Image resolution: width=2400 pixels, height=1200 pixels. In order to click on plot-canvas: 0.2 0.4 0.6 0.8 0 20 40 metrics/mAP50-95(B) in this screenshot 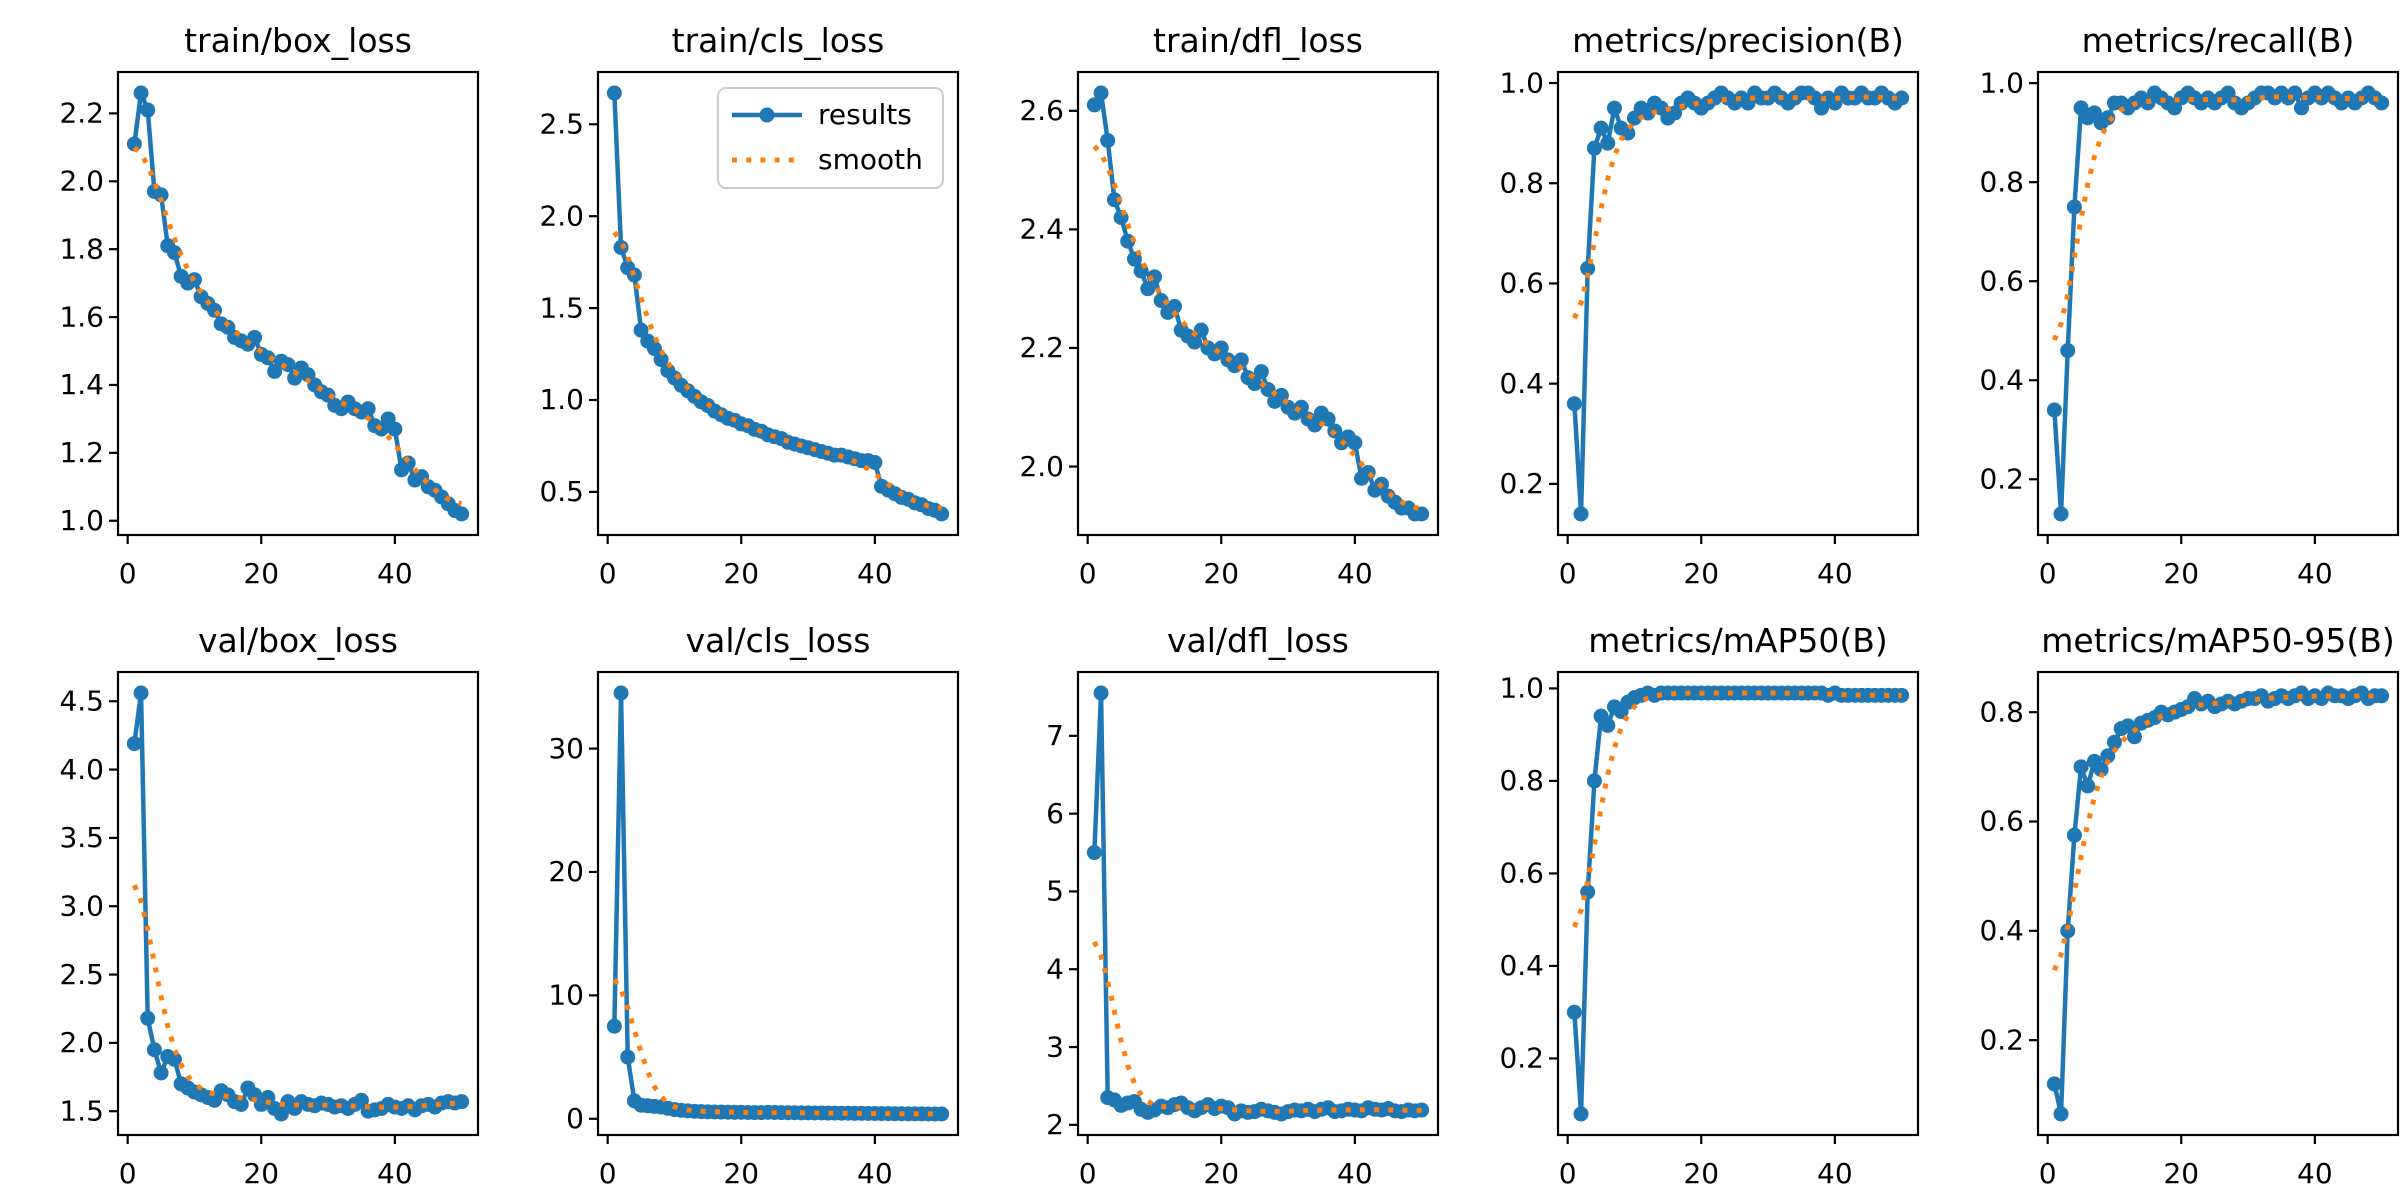, I will do `click(2189, 905)`.